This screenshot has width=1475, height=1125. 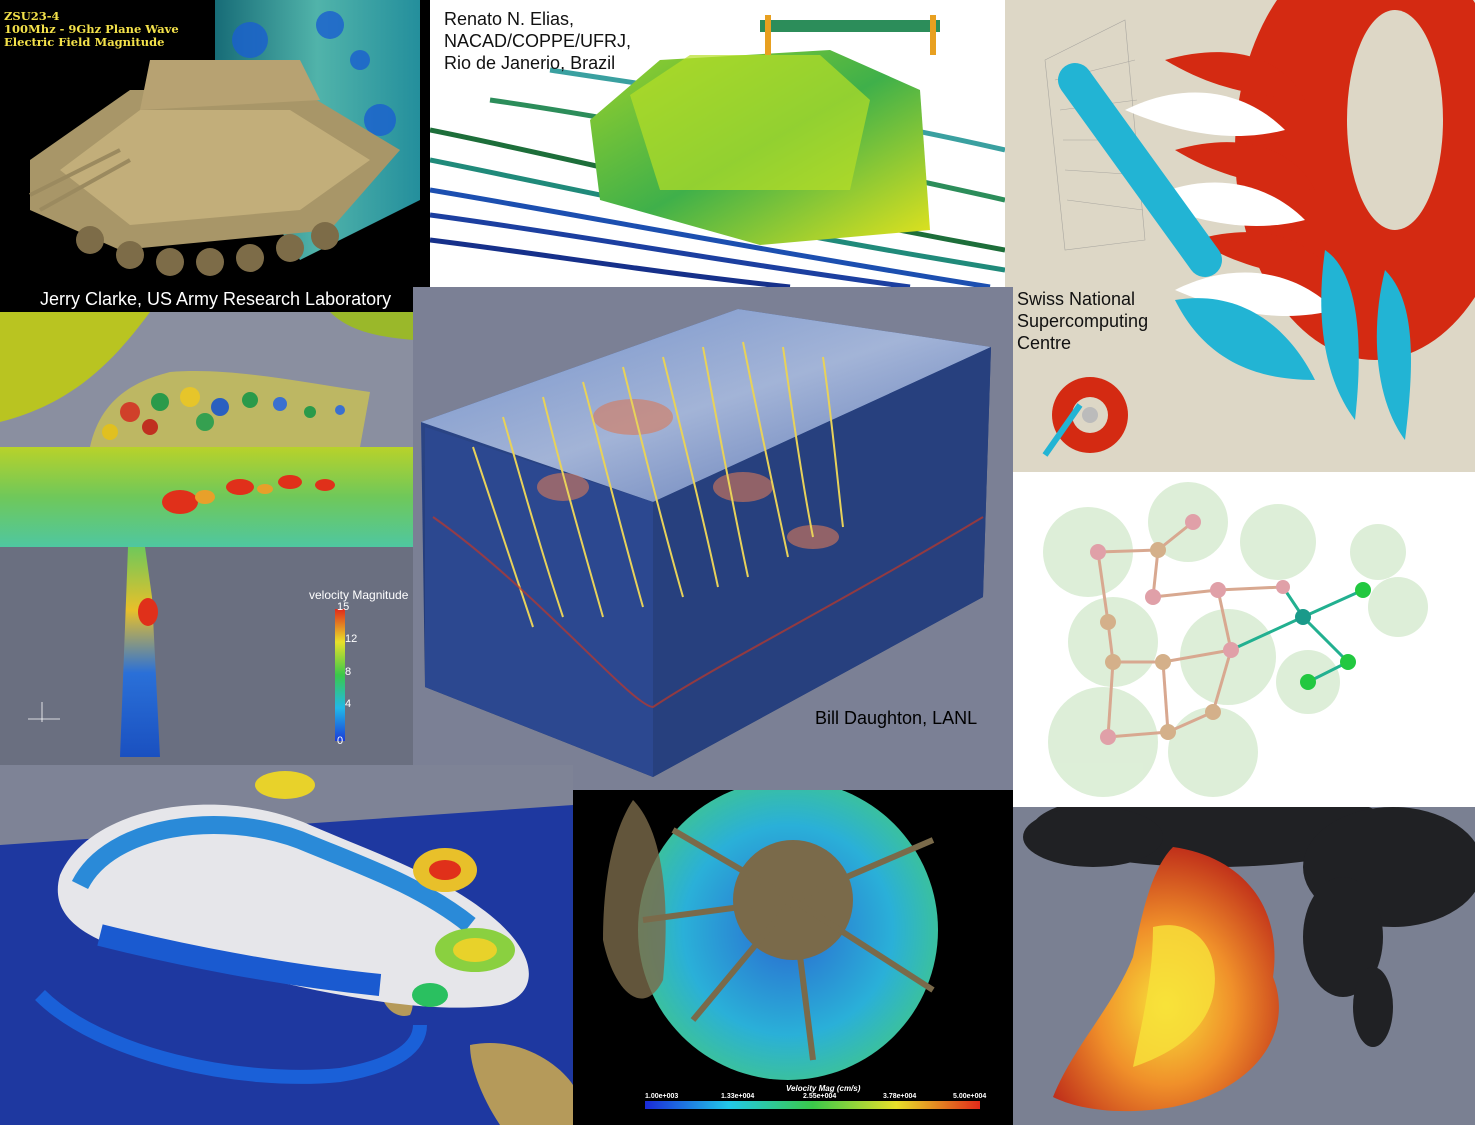 I want to click on fire-smoke-image, so click(x=1249, y=959).